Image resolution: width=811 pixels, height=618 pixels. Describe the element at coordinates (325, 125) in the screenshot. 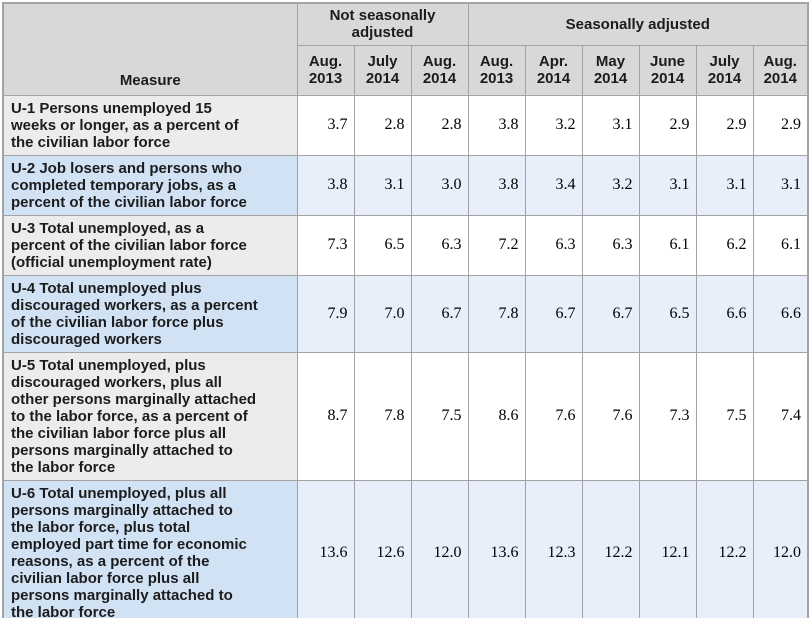

I see `value-cell: 3.7` at that location.